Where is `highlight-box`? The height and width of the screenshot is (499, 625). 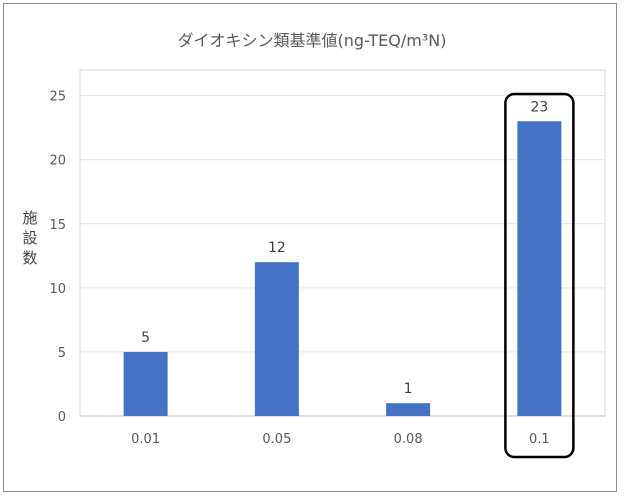 highlight-box is located at coordinates (539, 275).